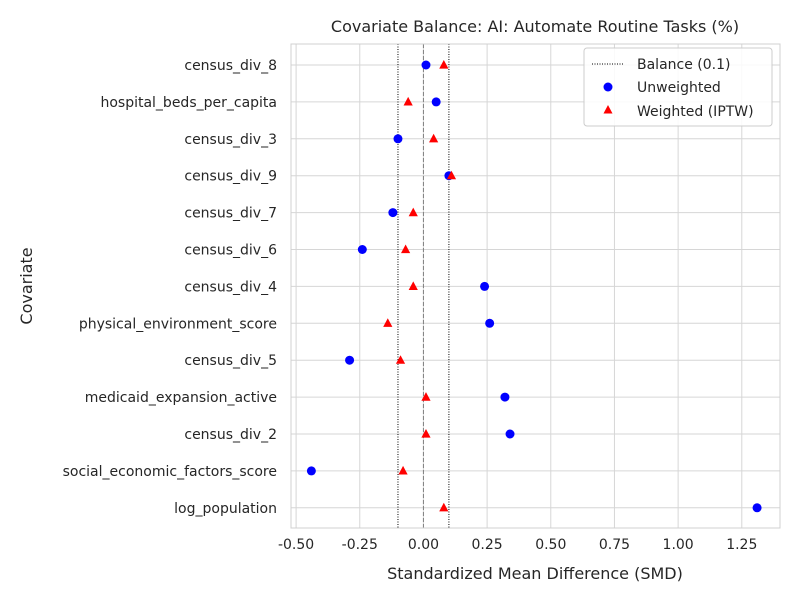  What do you see at coordinates (423, 545) in the screenshot?
I see `x-tick-label: 0.00` at bounding box center [423, 545].